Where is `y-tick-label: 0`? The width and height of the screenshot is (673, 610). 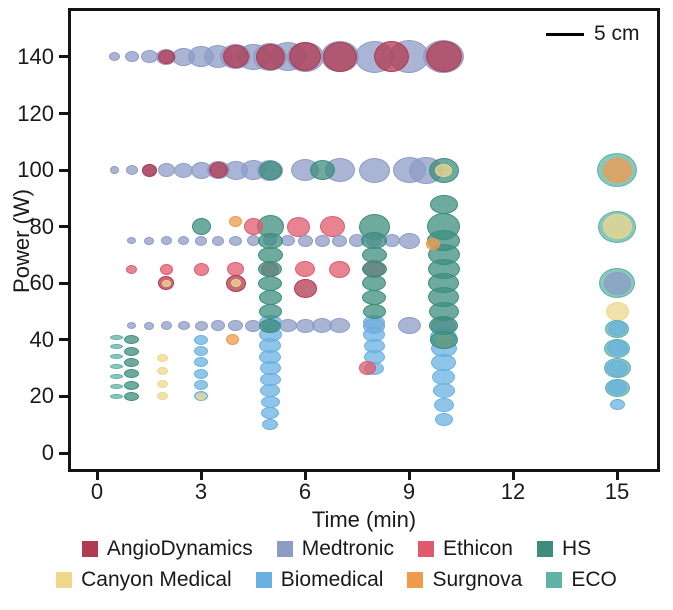 y-tick-label: 0 is located at coordinates (47, 452).